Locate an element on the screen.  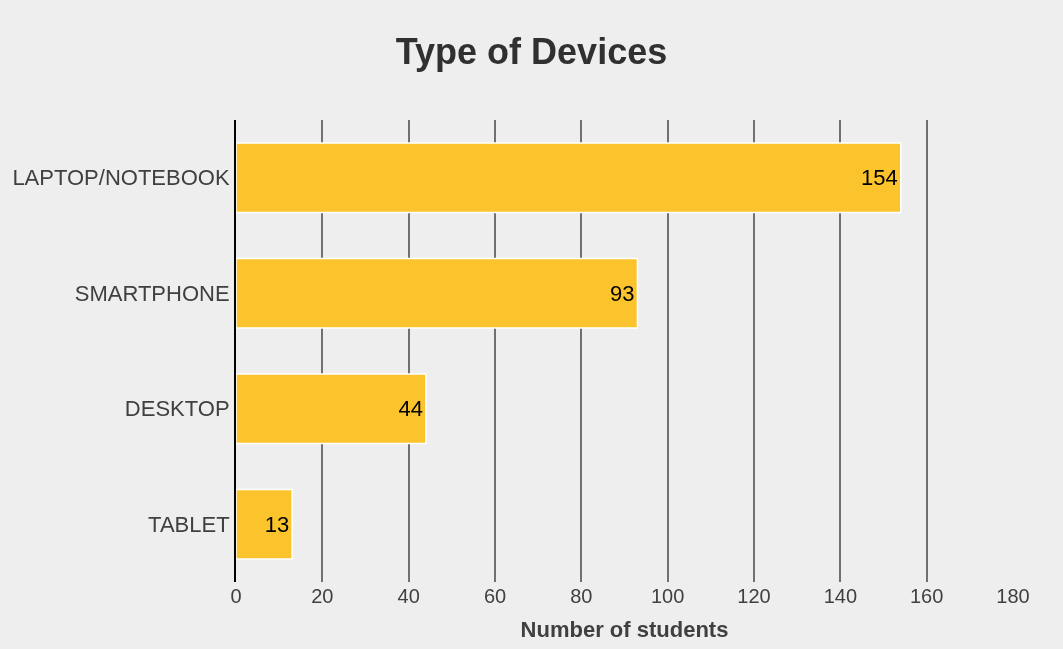
y-tick-label: DESKTOP is located at coordinates (177, 409).